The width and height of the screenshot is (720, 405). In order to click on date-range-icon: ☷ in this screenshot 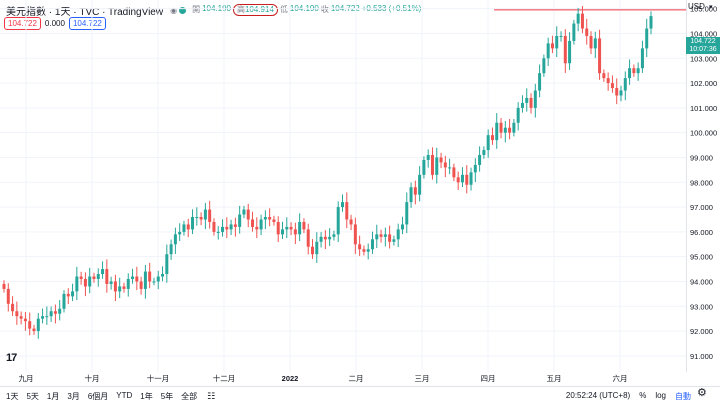, I will do `click(211, 395)`.